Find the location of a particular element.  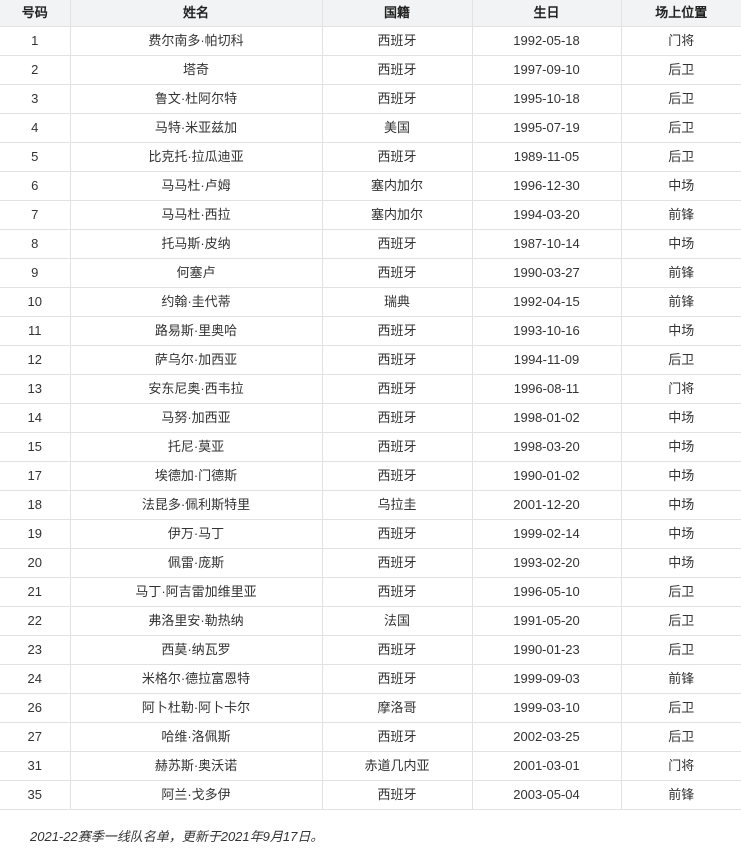

cell-birthday: 2003-05-04 is located at coordinates (547, 795).